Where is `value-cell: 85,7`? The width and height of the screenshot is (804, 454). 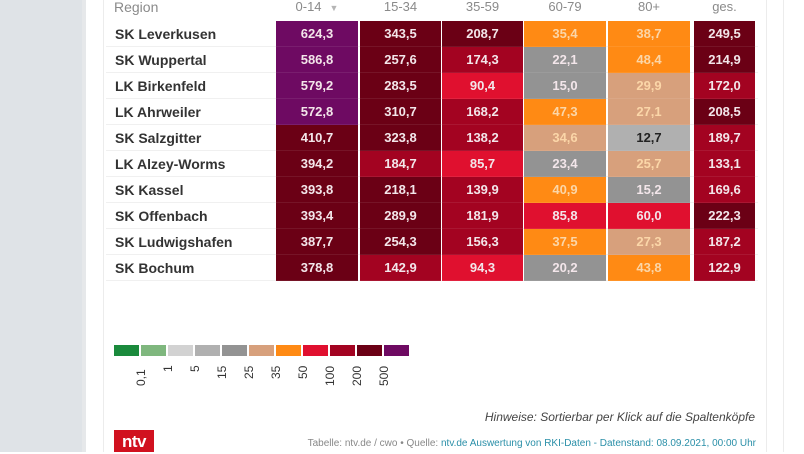
value-cell: 85,7 is located at coordinates (482, 164).